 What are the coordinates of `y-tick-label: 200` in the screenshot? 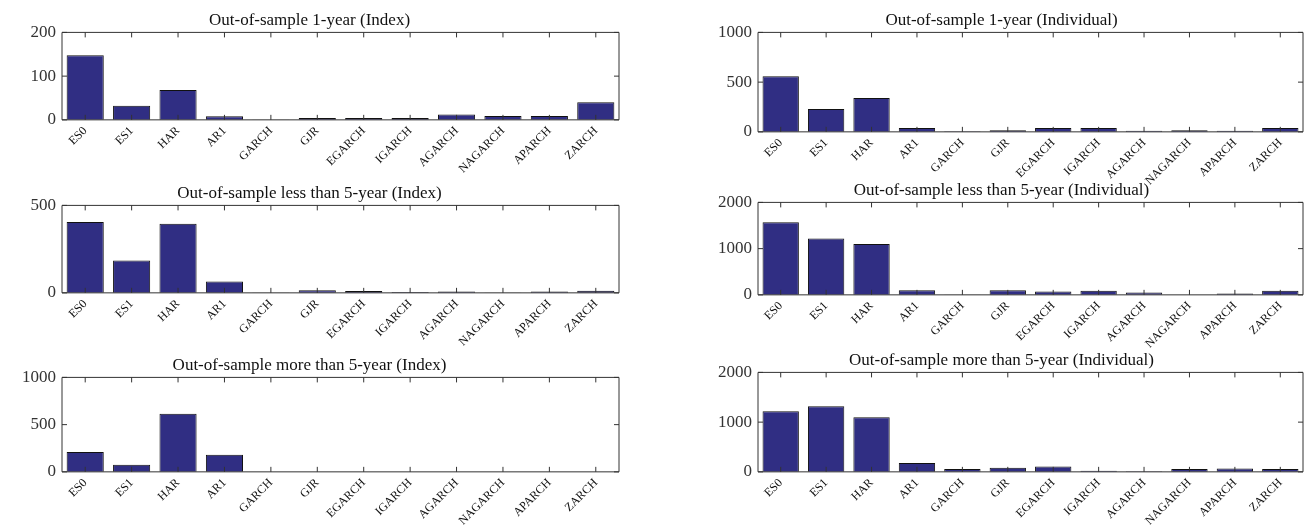 It's located at (43, 31).